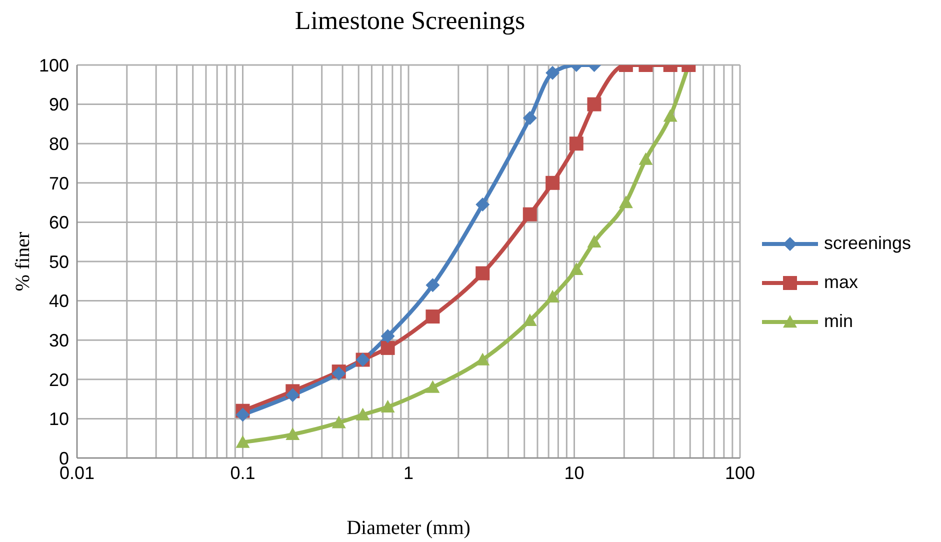  I want to click on y-tick-label: 30, so click(58, 340).